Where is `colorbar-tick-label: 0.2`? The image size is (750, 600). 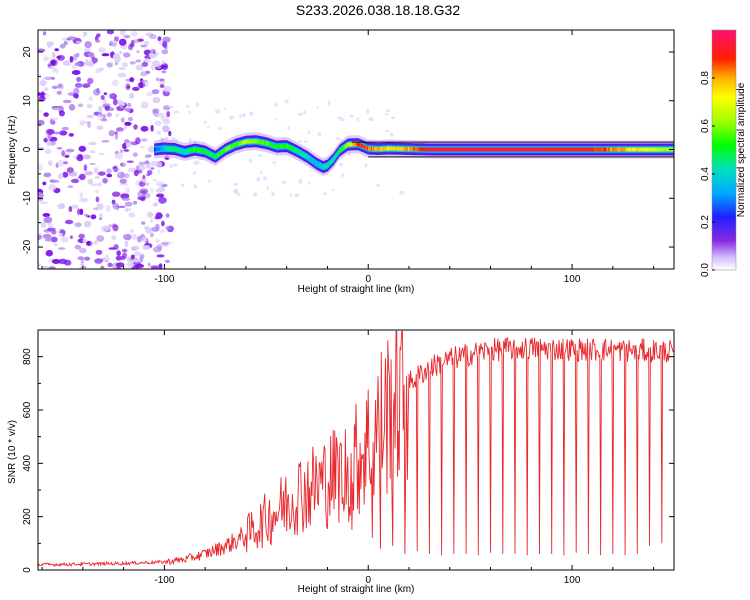 colorbar-tick-label: 0.2 is located at coordinates (705, 222).